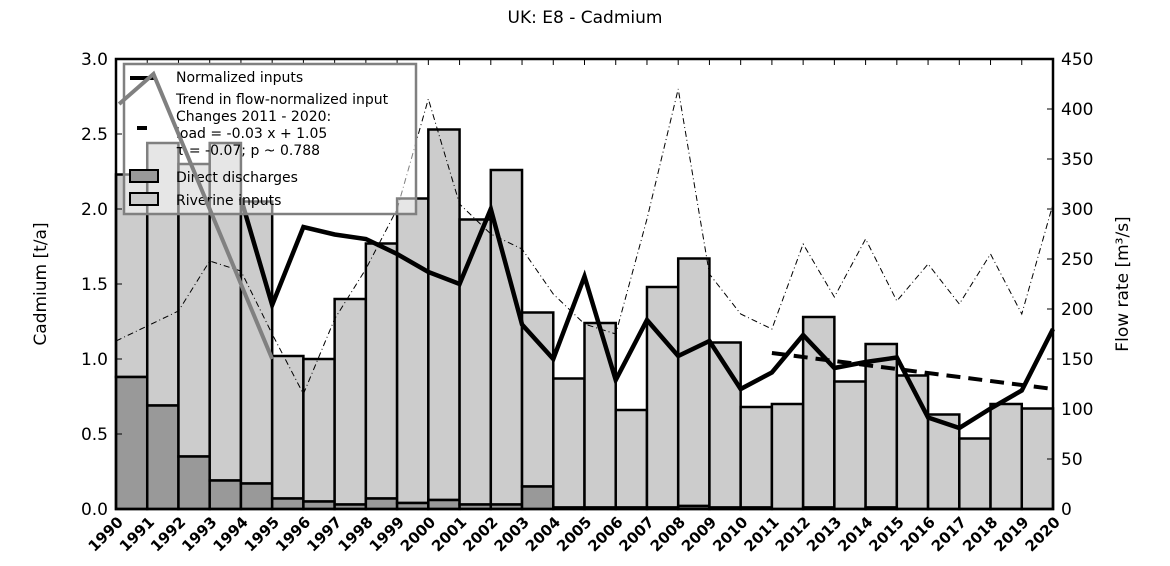  I want to click on y-right-tick-label: 250, so click(1077, 260).